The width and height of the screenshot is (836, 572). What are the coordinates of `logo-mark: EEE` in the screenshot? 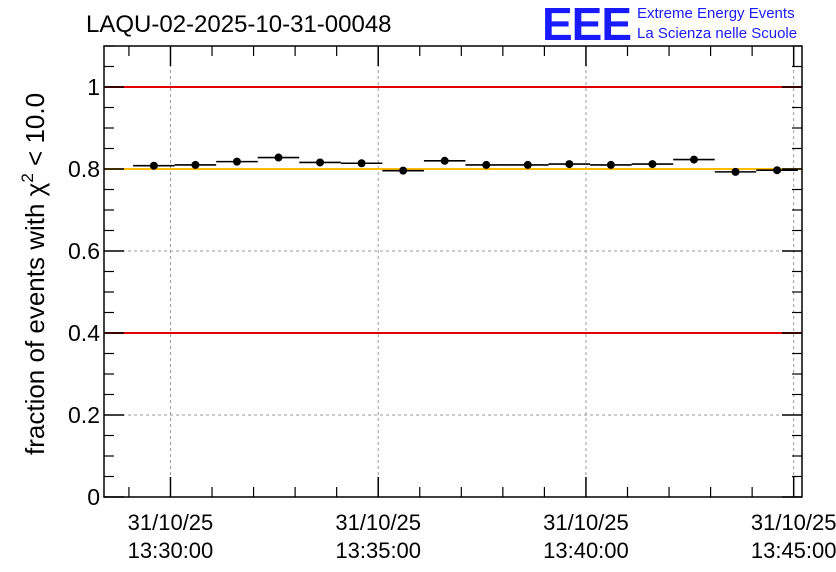 It's located at (586, 25).